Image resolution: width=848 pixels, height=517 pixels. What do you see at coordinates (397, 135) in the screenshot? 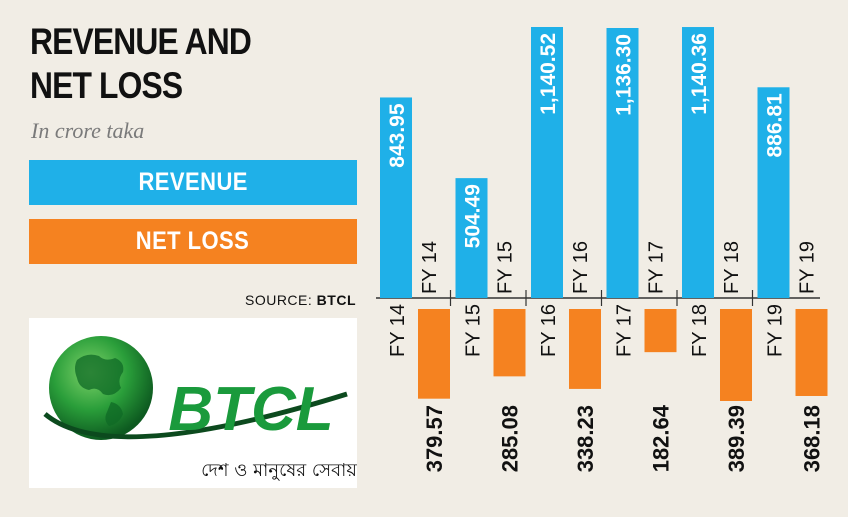
I see `revenue-value-label: 843.95` at bounding box center [397, 135].